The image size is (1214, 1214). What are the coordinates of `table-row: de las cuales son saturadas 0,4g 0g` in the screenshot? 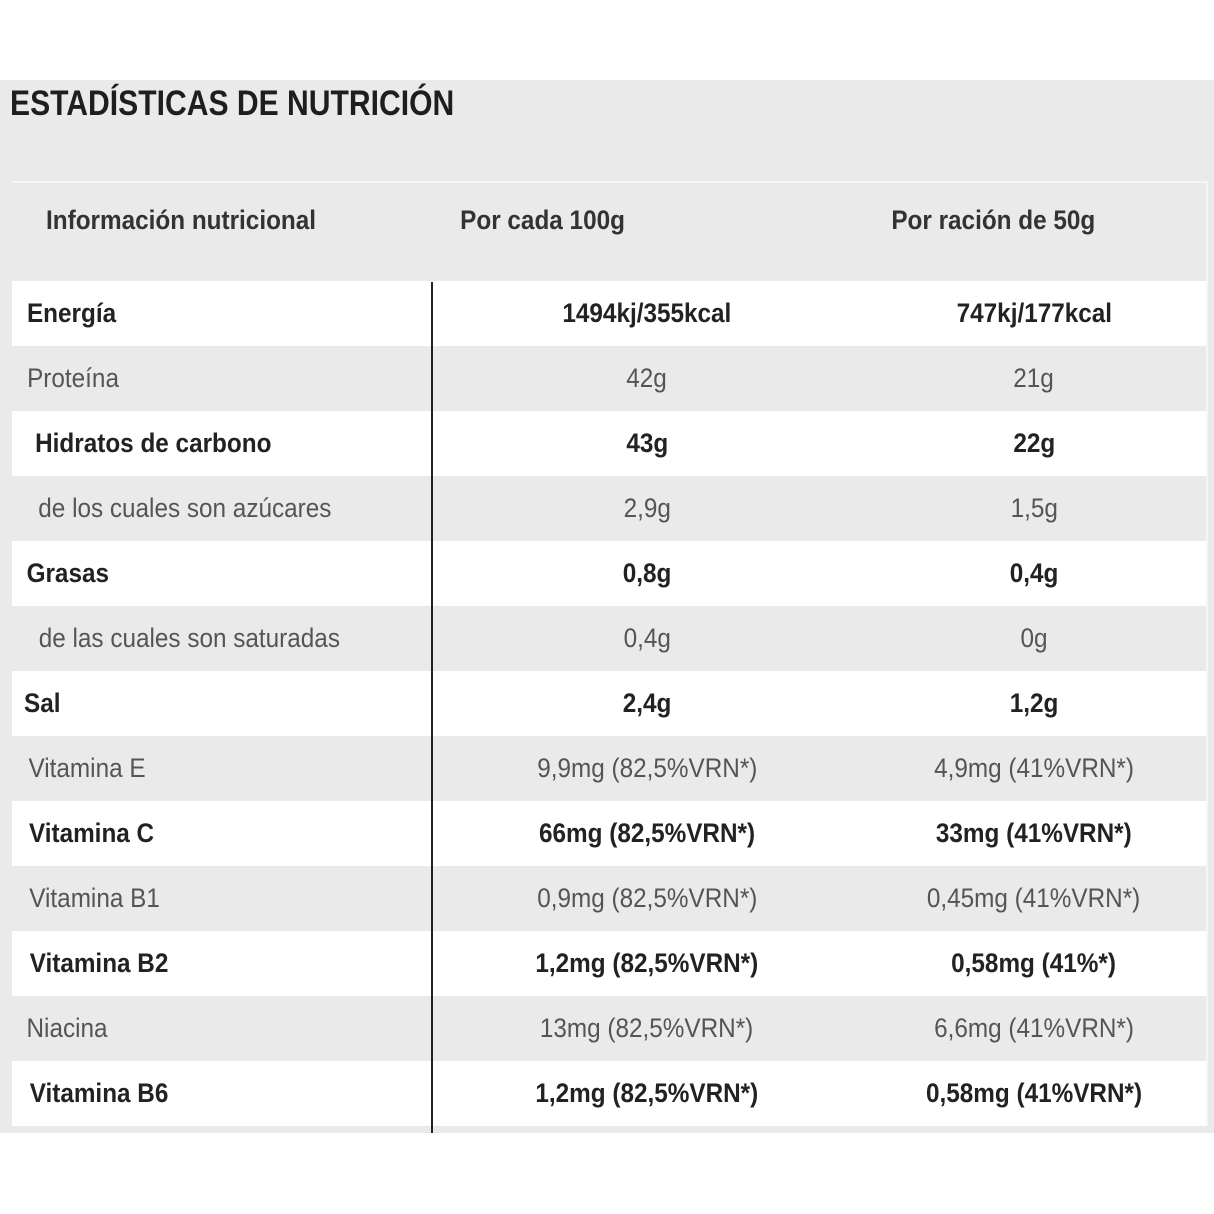 It's located at (609, 638).